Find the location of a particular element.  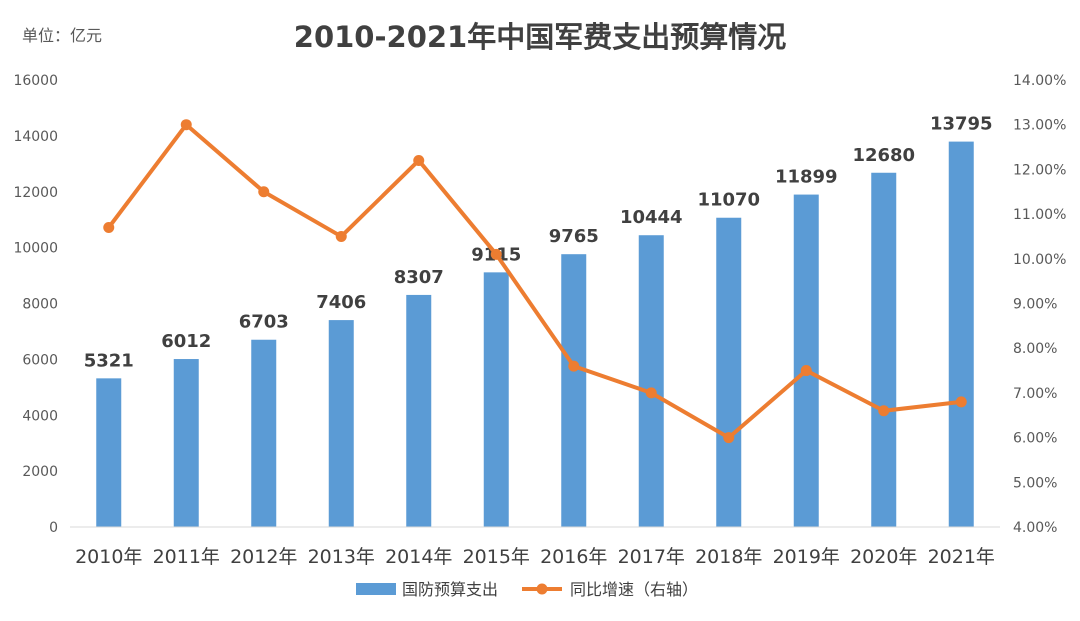

y-right-tick-label: 14.00% is located at coordinates (1039, 81).